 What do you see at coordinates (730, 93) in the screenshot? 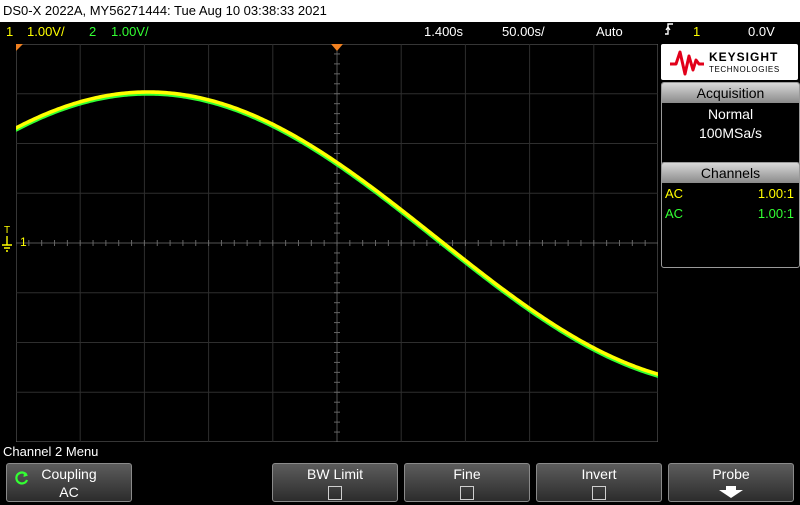
I see `acquisition-header: Acquisition` at bounding box center [730, 93].